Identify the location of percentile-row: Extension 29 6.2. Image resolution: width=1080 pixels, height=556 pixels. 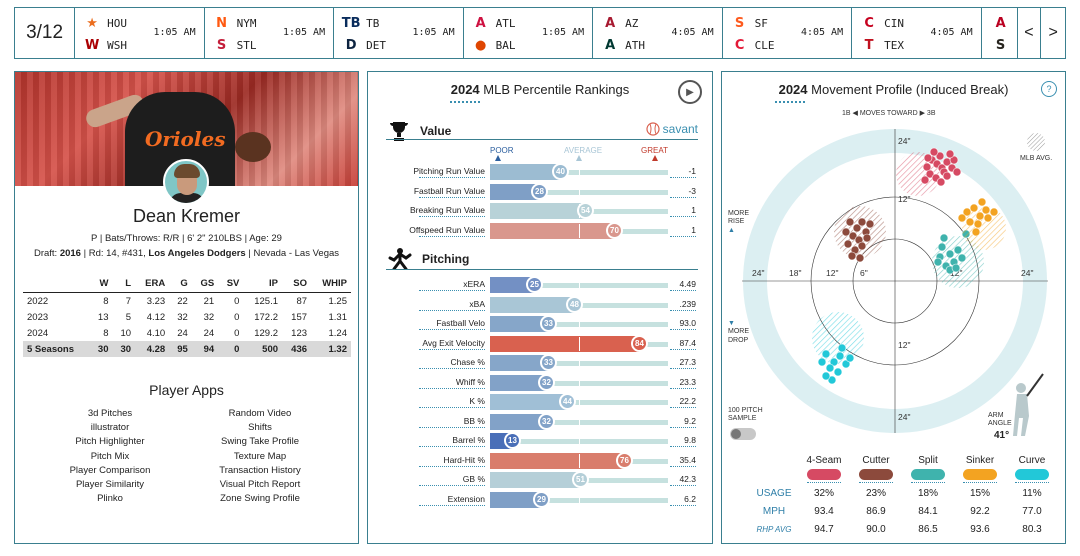
(540, 499).